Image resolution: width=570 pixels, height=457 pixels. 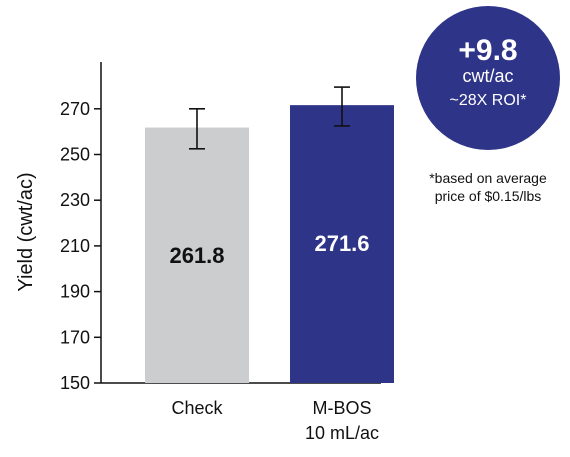 What do you see at coordinates (75, 337) in the screenshot?
I see `y-tick-label: 170` at bounding box center [75, 337].